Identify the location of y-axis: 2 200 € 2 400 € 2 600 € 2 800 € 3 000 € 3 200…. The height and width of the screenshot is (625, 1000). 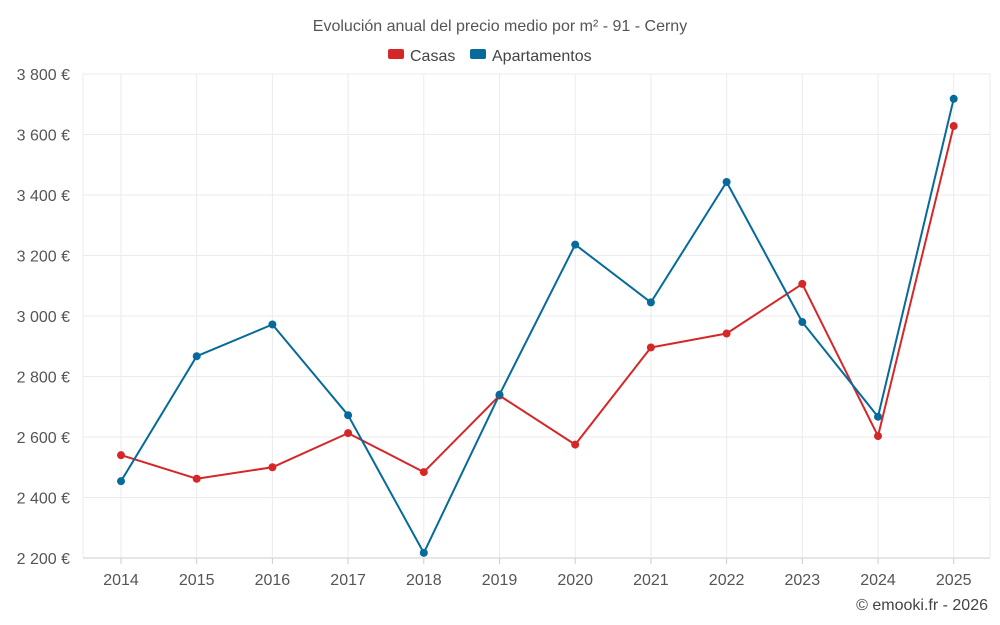
(43, 317).